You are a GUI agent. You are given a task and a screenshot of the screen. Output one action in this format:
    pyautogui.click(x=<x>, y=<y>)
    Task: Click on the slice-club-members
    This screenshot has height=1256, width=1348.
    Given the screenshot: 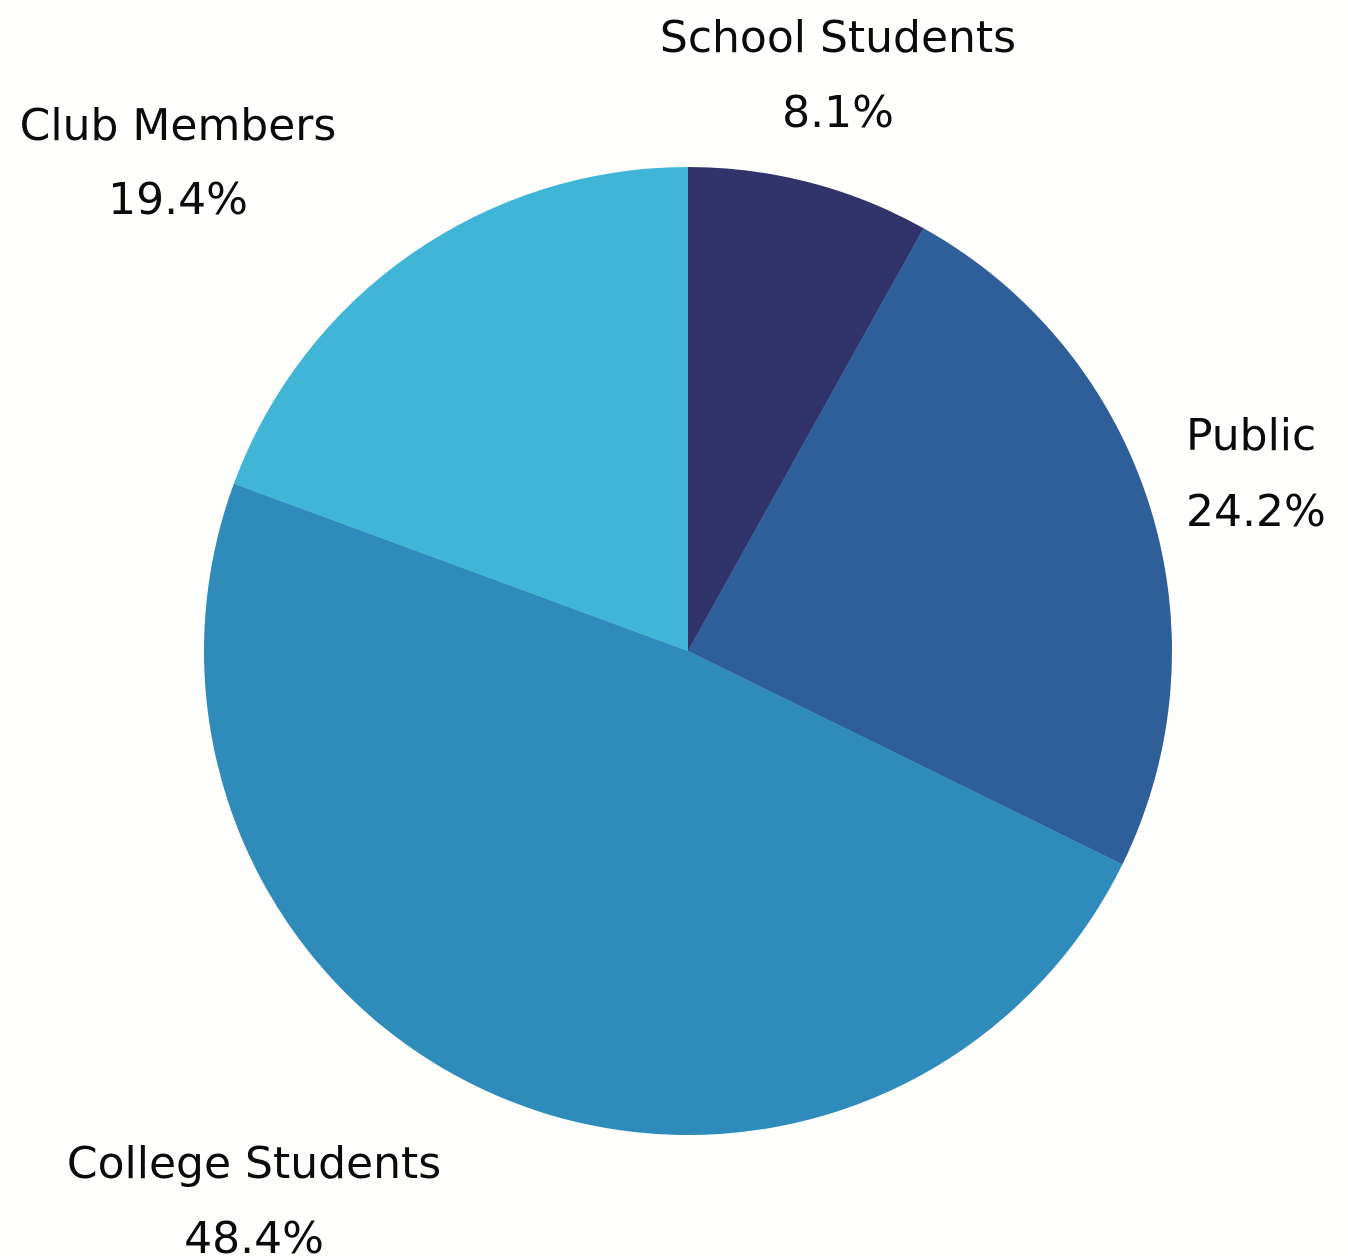 What is the action you would take?
    pyautogui.click(x=461, y=408)
    